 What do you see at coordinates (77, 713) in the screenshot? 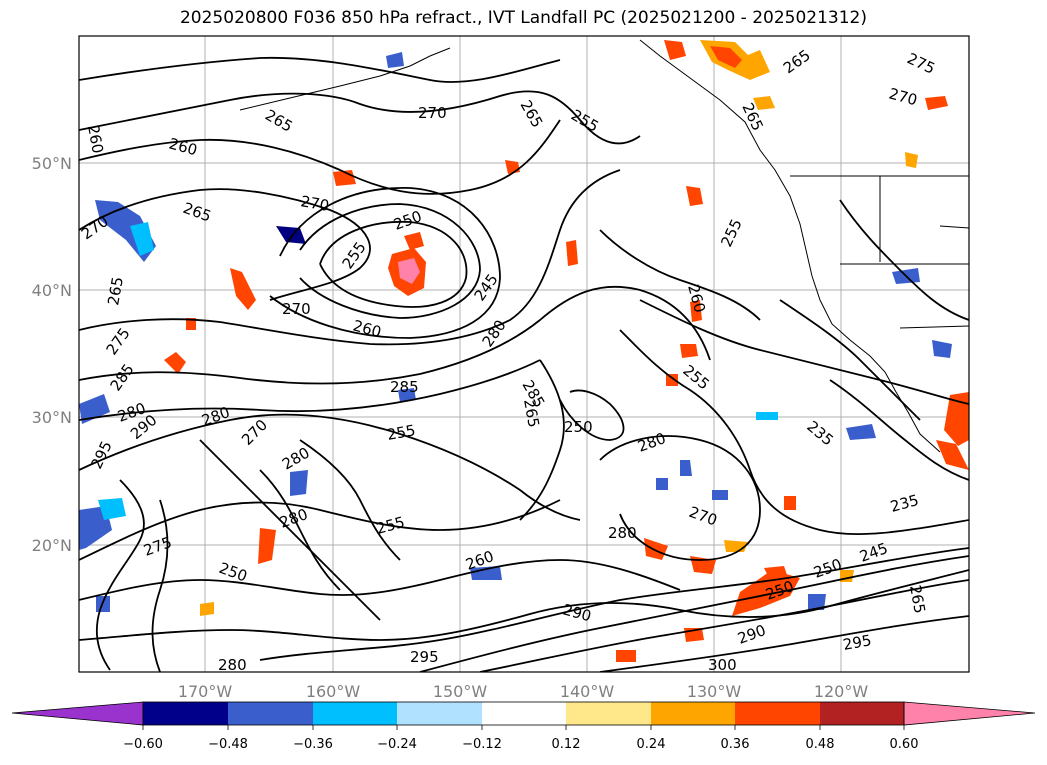
I see `colorbar-min-extension` at bounding box center [77, 713].